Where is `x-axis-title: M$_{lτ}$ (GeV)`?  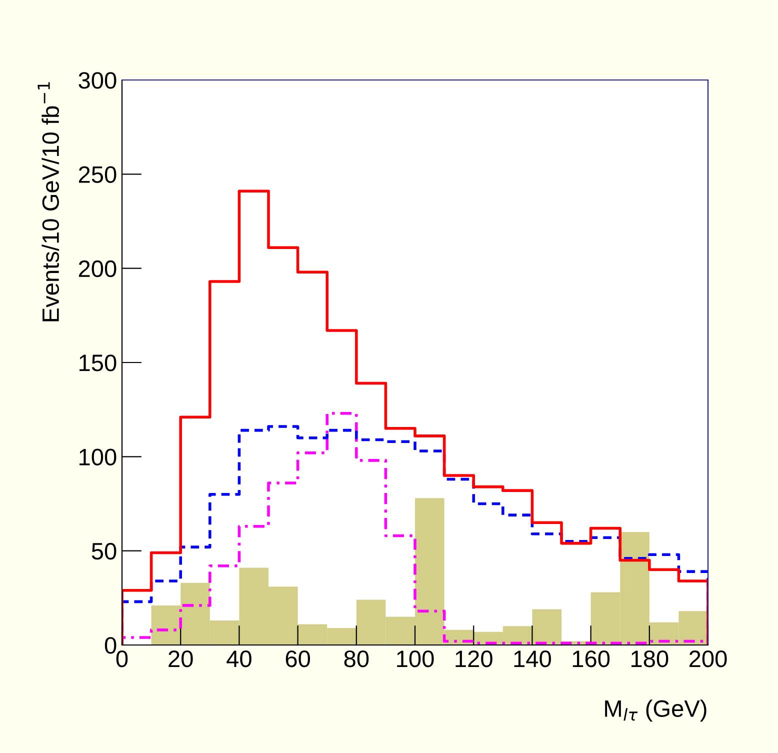
x-axis-title: M$_{lτ}$ (GeV) is located at coordinates (655, 711).